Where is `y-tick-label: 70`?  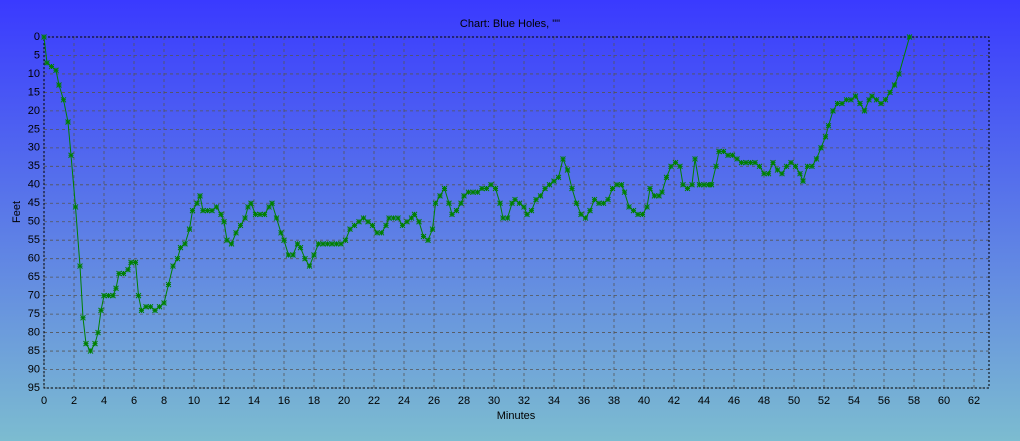 y-tick-label: 70 is located at coordinates (34, 296).